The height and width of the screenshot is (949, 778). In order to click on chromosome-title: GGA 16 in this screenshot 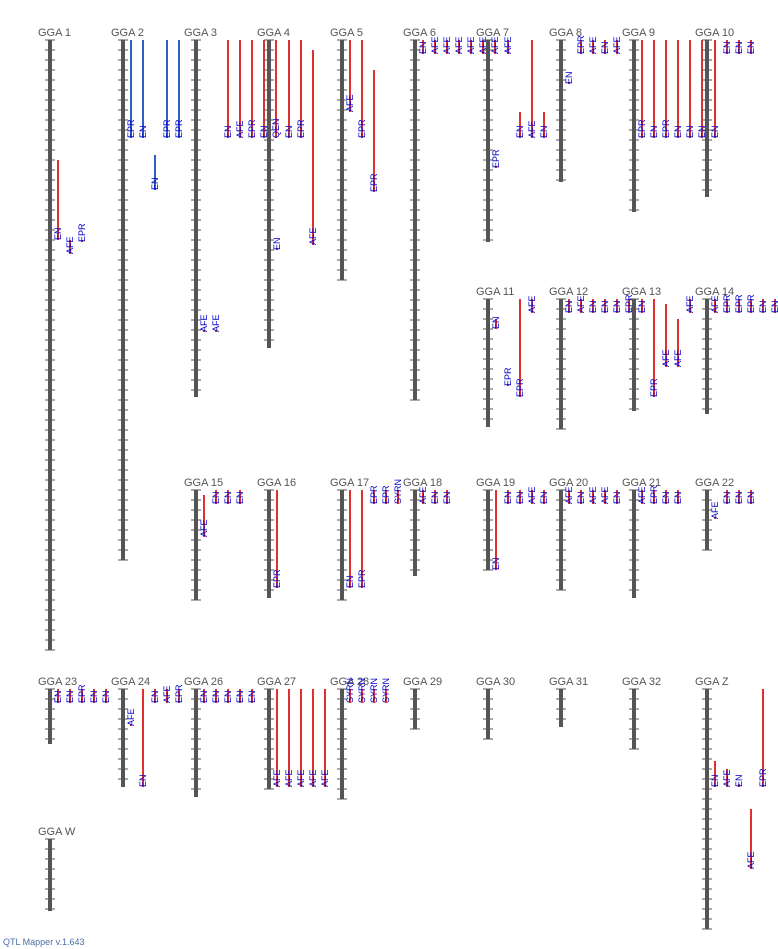, I will do `click(276, 483)`.